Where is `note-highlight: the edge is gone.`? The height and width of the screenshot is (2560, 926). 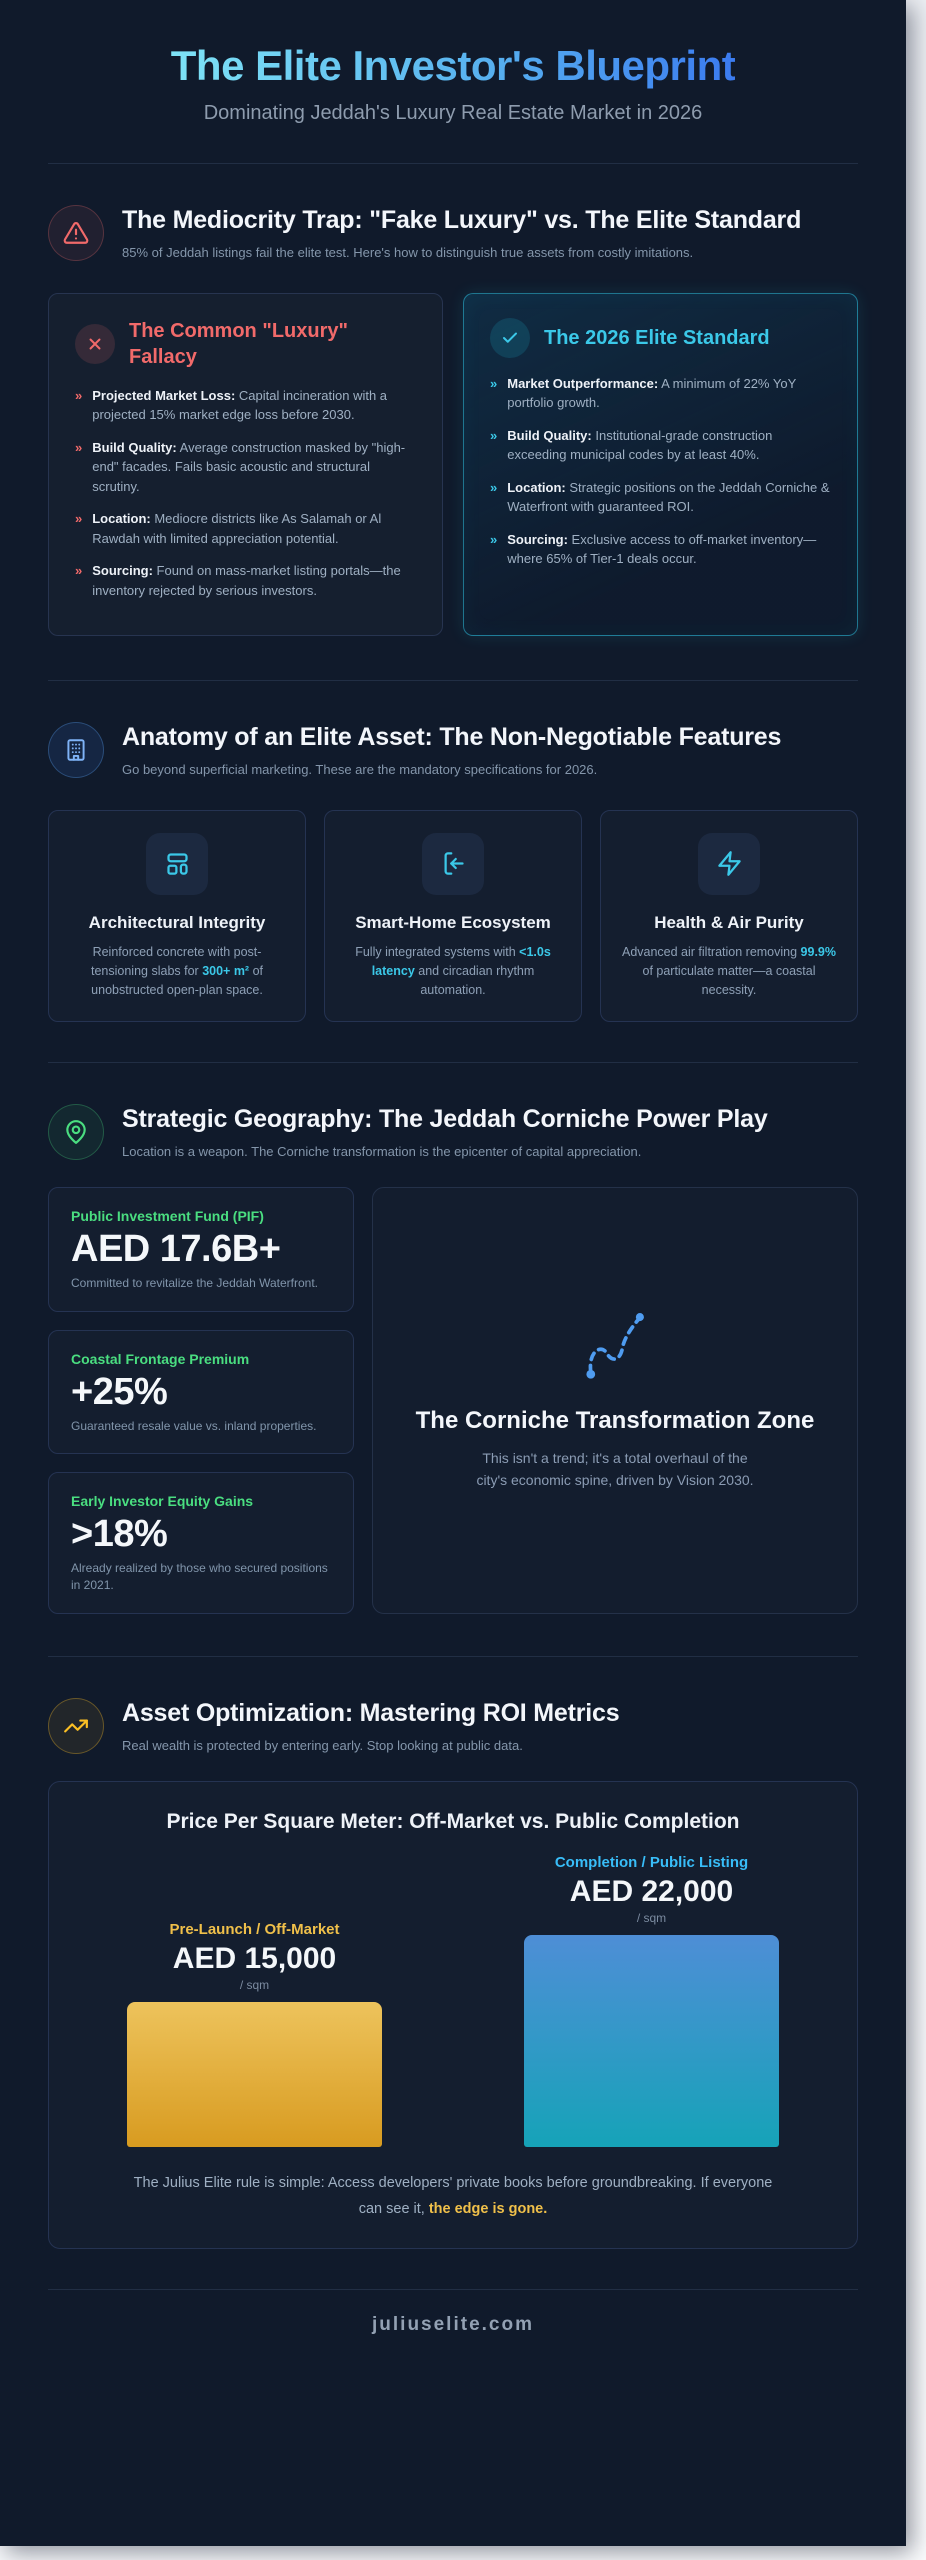
note-highlight: the edge is gone. is located at coordinates (488, 2208).